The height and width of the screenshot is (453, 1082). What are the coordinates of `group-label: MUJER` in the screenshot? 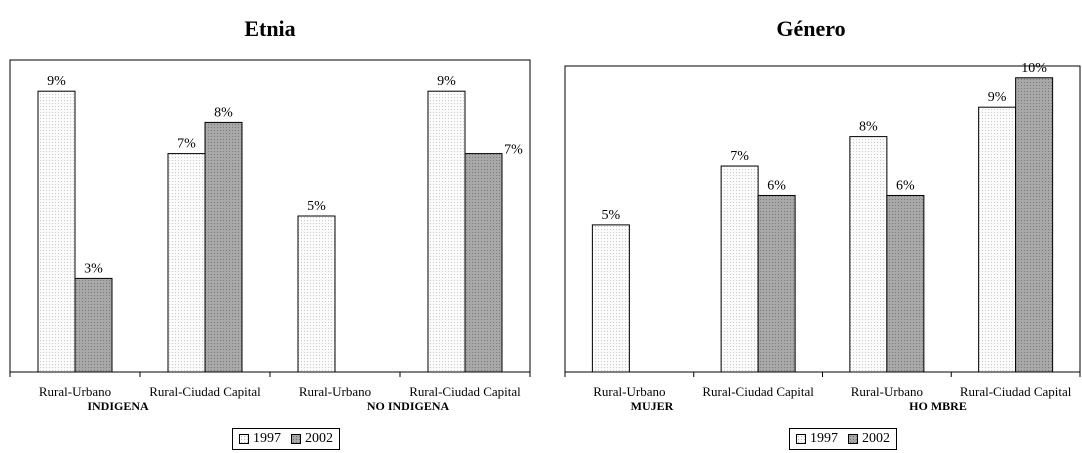 It's located at (652, 406).